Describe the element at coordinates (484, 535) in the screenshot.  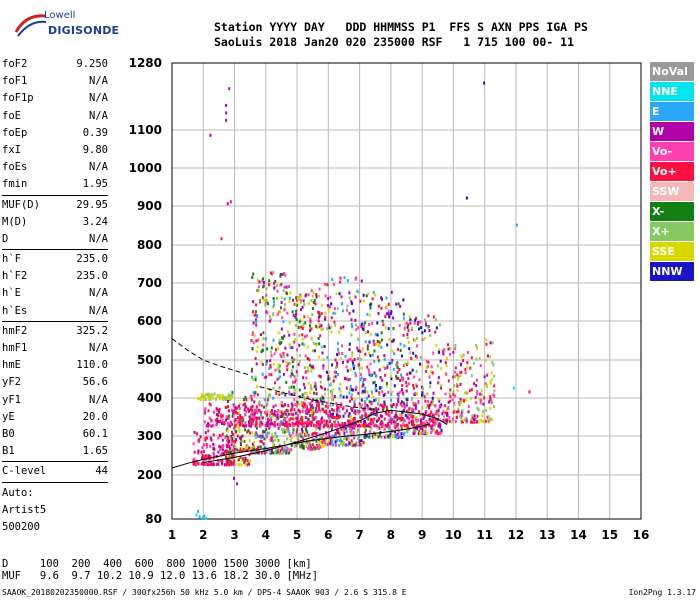
I see `x-tick-label: 11` at that location.